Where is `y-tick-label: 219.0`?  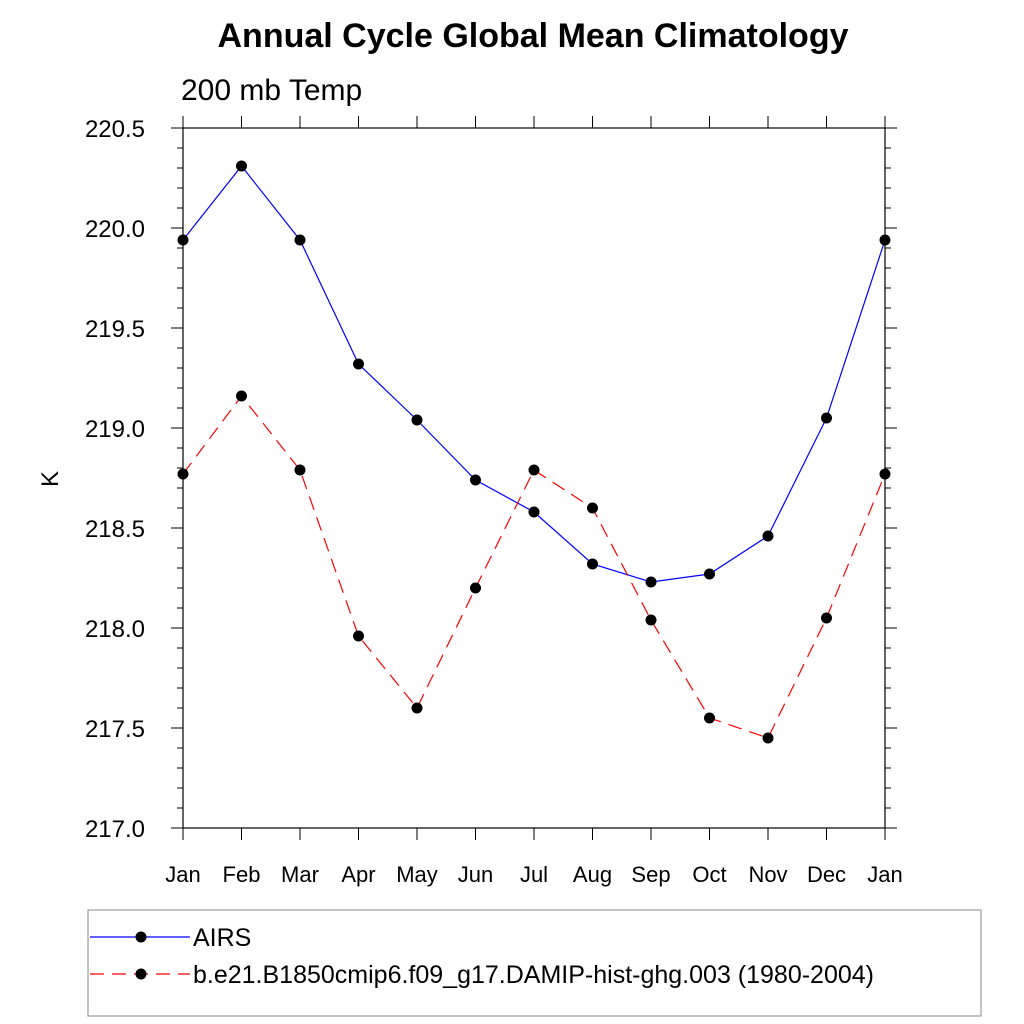
y-tick-label: 219.0 is located at coordinates (115, 429).